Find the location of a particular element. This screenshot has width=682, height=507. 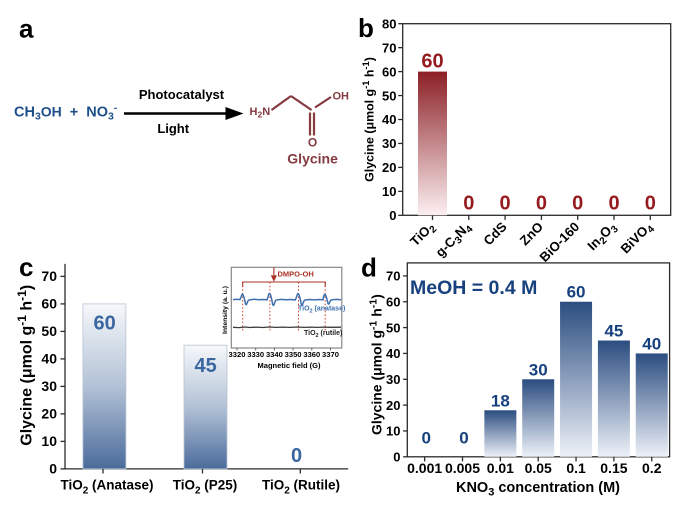

svg-text: 0.01 is located at coordinates (500, 468).